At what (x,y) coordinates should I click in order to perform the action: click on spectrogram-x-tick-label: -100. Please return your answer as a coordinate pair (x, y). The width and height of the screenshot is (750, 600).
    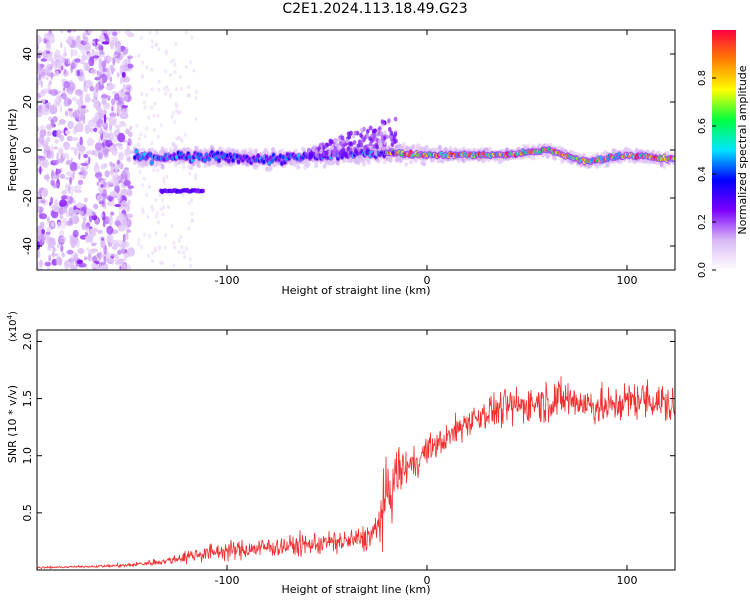
    Looking at the image, I should click on (227, 280).